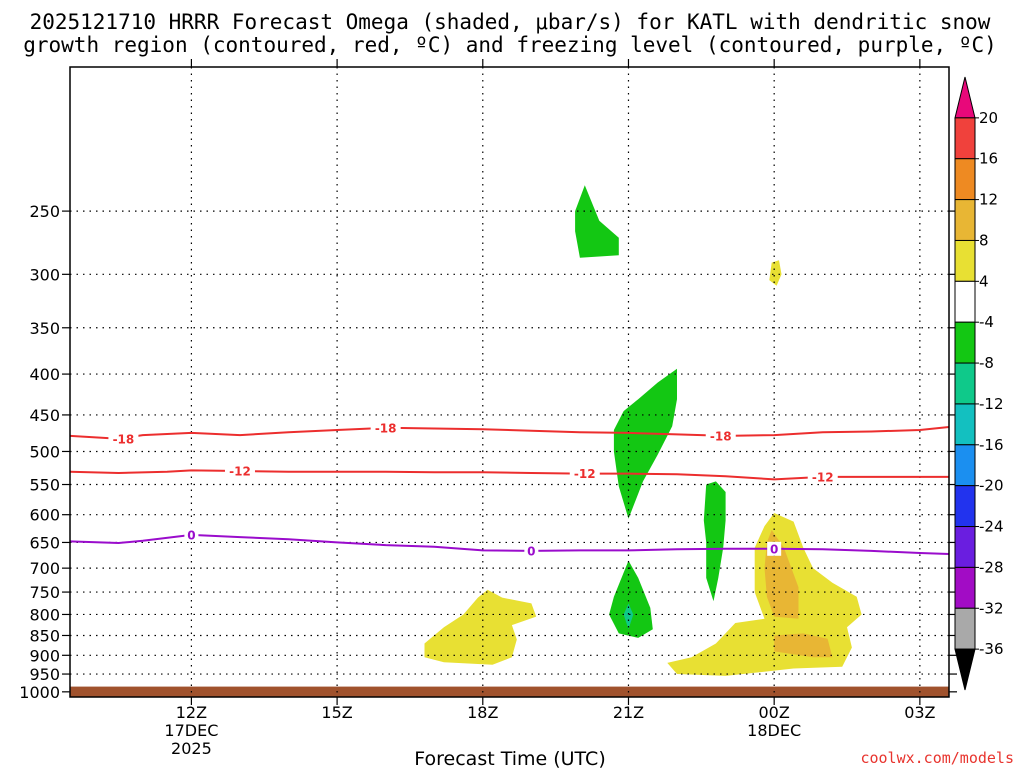 Image resolution: width=1024 pixels, height=768 pixels. Describe the element at coordinates (984, 281) in the screenshot. I see `colorbar-label-4: 4` at that location.